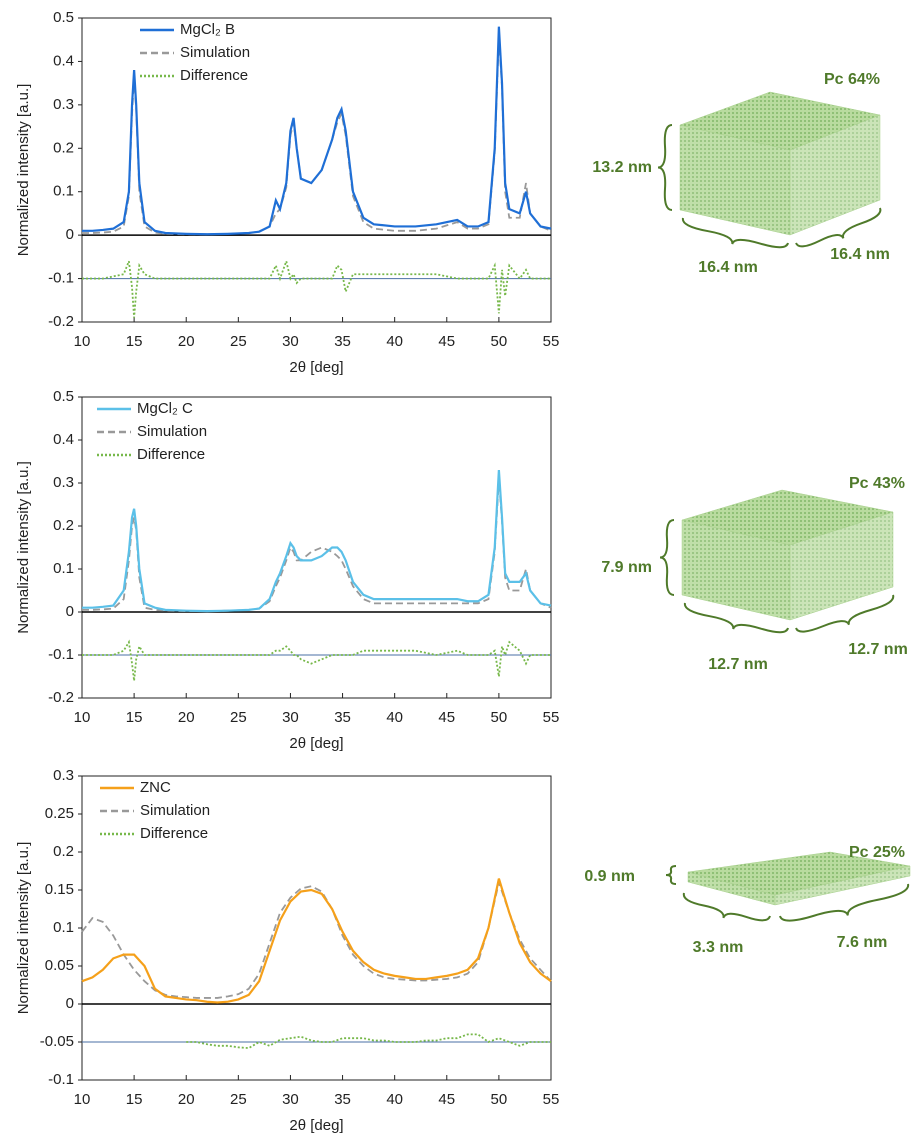  I want to click on y-tick-label: 0.05, so click(59, 965).